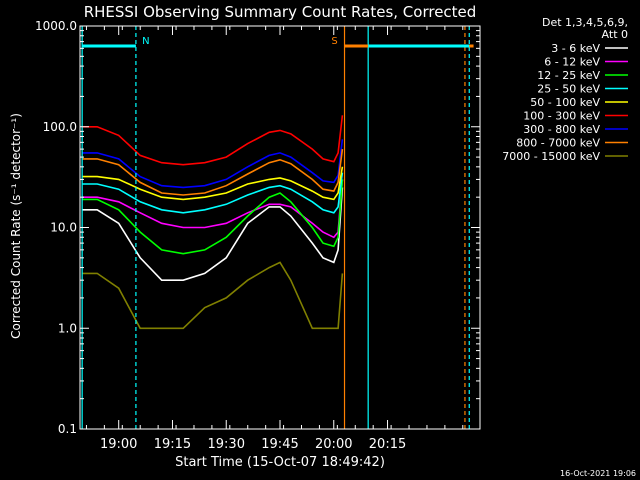 This screenshot has width=640, height=480. What do you see at coordinates (615, 34) in the screenshot?
I see `legend-header: Att 0` at bounding box center [615, 34].